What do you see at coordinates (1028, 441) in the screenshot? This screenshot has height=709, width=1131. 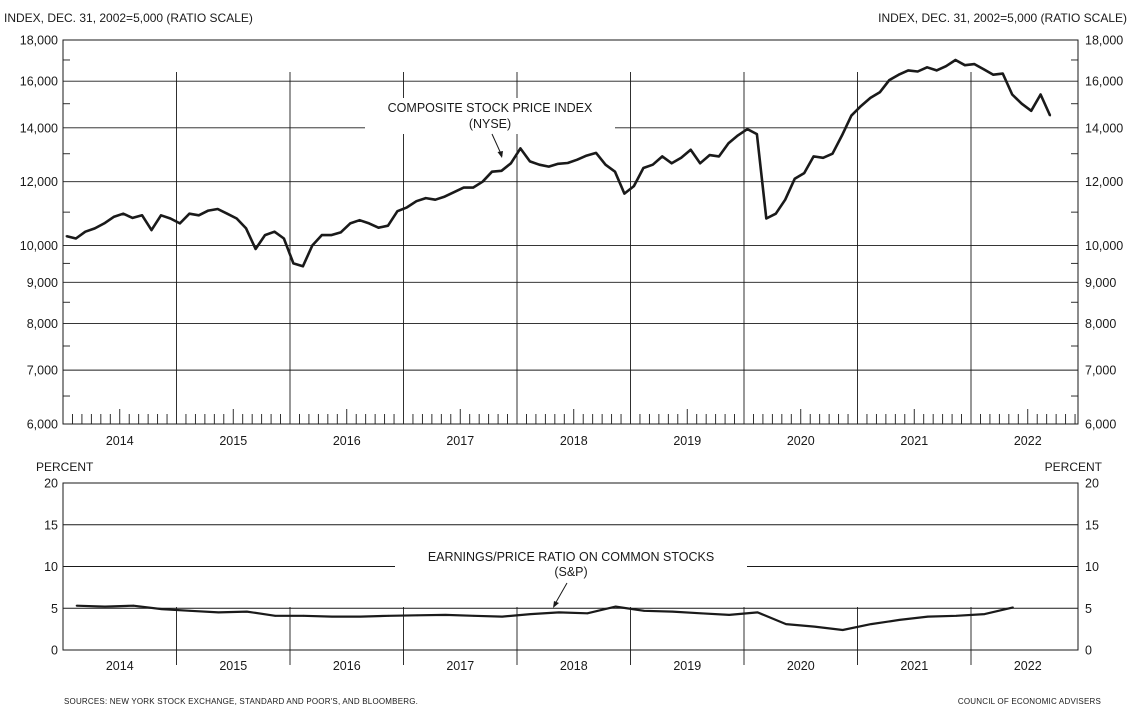 I see `top-year-label: 2022` at bounding box center [1028, 441].